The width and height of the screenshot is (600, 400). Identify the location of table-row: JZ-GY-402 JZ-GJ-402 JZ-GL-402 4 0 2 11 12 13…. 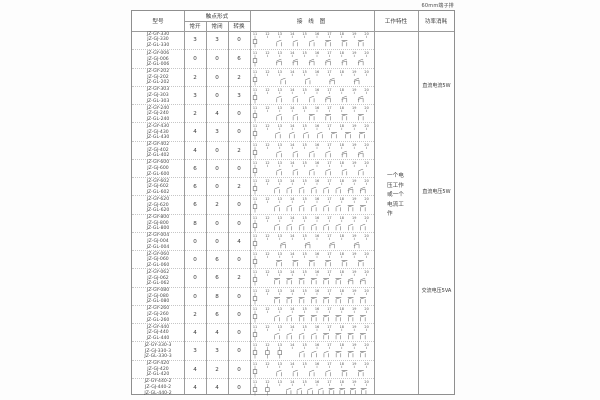
(253, 150).